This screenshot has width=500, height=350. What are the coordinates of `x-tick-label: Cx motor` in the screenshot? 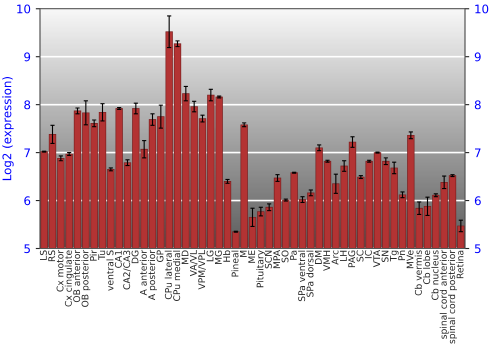 It's located at (60, 271).